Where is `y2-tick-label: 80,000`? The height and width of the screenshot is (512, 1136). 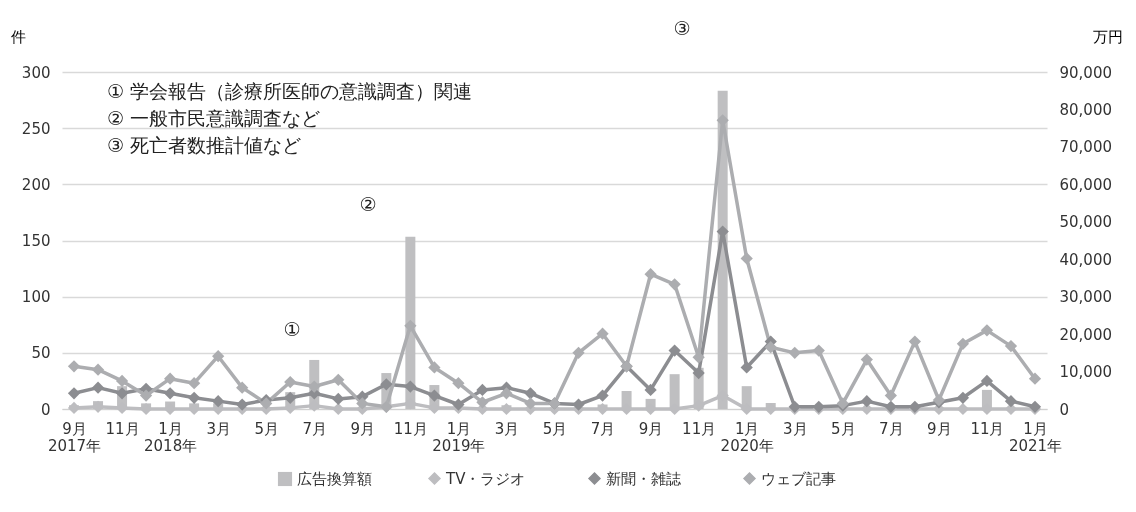 y2-tick-label: 80,000 is located at coordinates (1085, 109).